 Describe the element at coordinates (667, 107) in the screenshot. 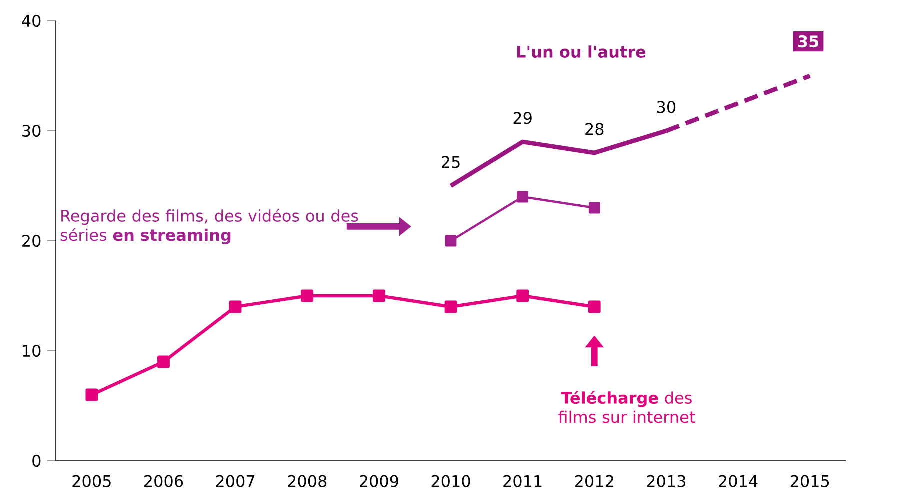

I see `data-label: 30` at that location.